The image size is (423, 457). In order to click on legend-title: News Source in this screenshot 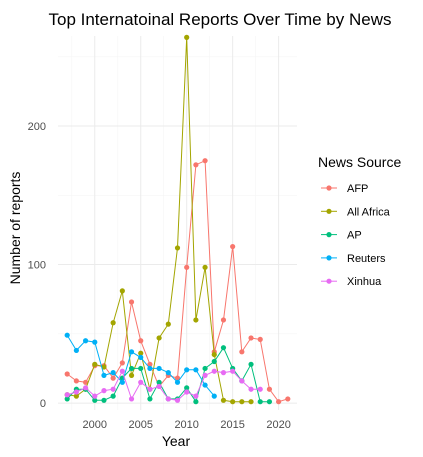, I will do `click(359, 162)`.